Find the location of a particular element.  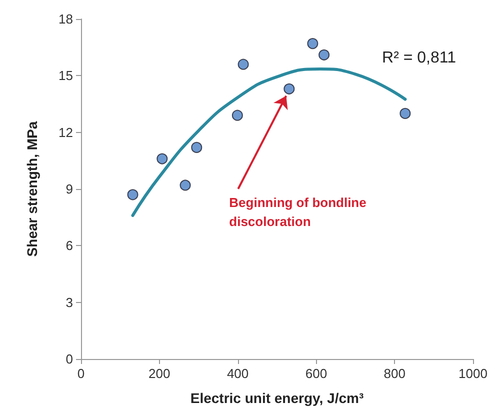

y-axis-title: Shear strength, MPa is located at coordinates (32, 189).